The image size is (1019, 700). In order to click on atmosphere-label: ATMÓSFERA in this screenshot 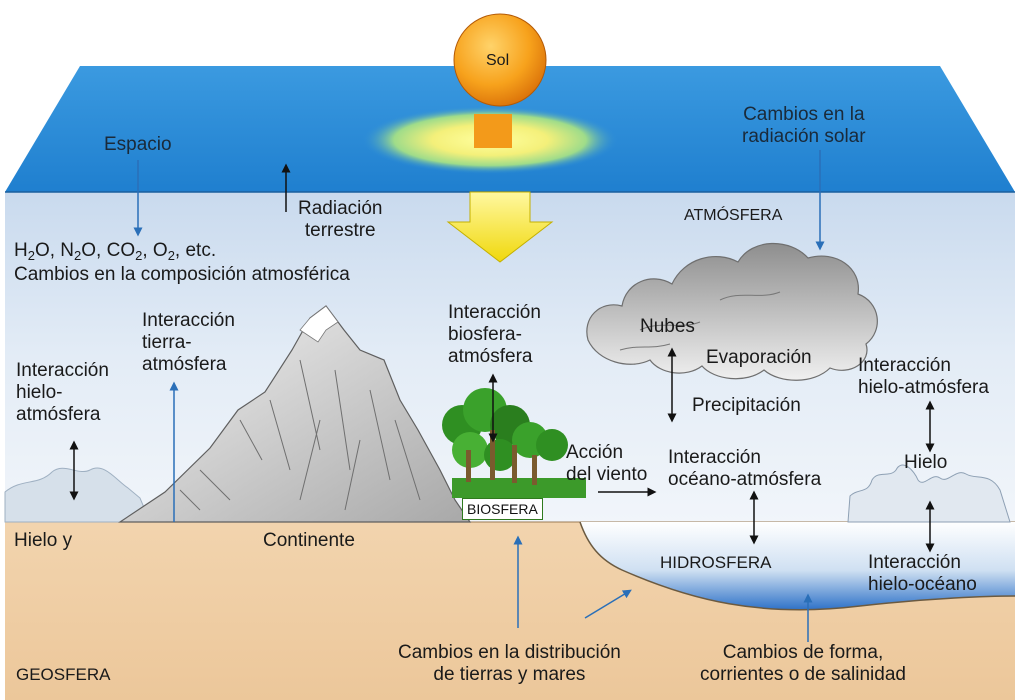, I will do `click(733, 215)`.